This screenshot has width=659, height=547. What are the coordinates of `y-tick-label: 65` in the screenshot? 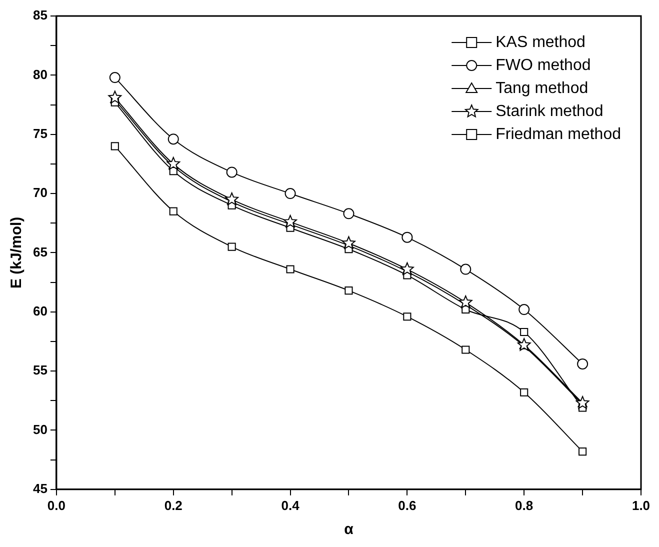 It's located at (40, 252).